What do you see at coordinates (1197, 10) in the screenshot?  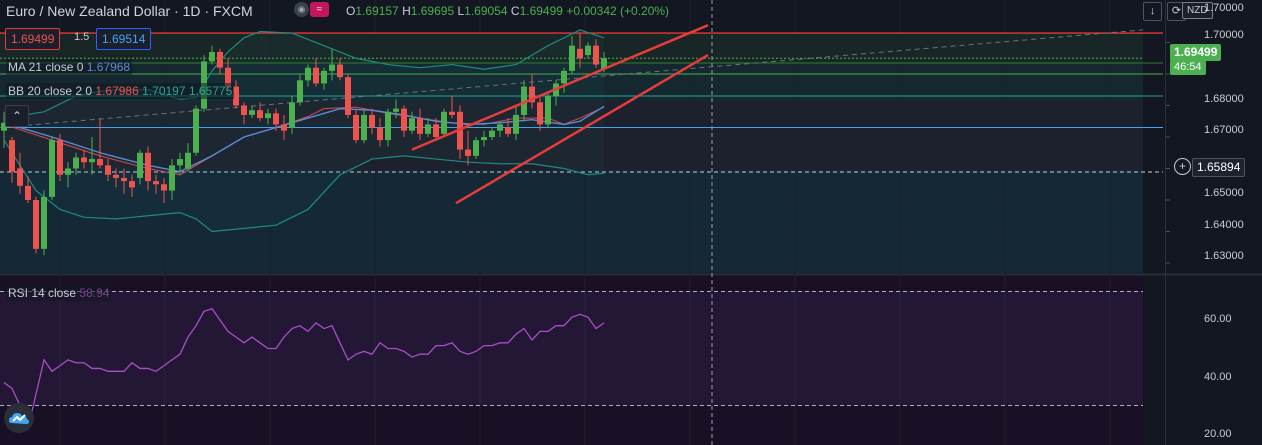 I see `currency-badge: NZD` at bounding box center [1197, 10].